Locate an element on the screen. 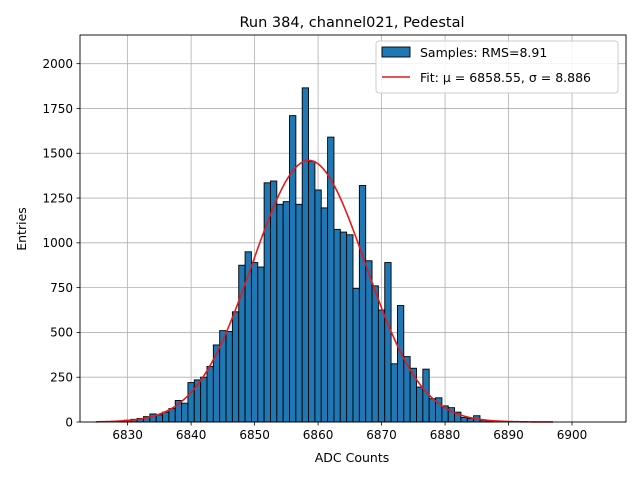  x-tick-label: 6860 is located at coordinates (318, 435).